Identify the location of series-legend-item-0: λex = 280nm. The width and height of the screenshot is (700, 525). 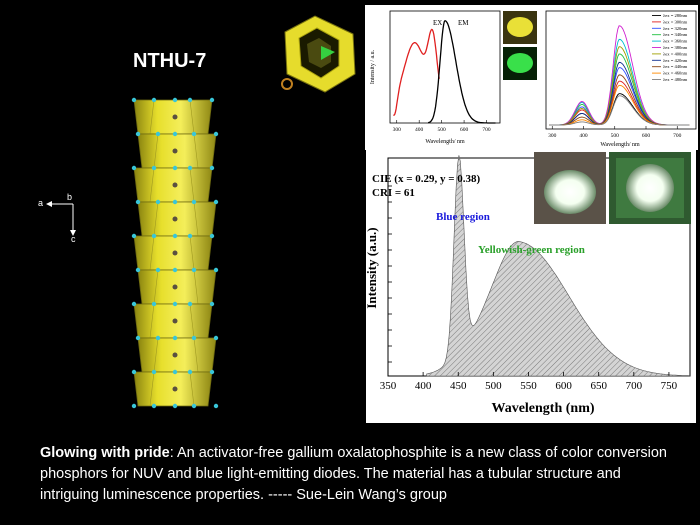
(675, 15).